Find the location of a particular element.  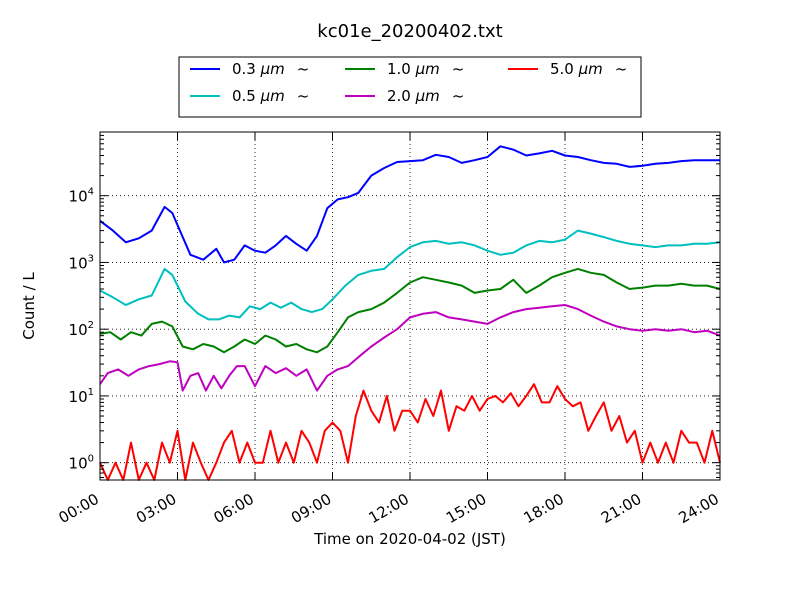

y-tick-label: 10⁰ is located at coordinates (81, 463).